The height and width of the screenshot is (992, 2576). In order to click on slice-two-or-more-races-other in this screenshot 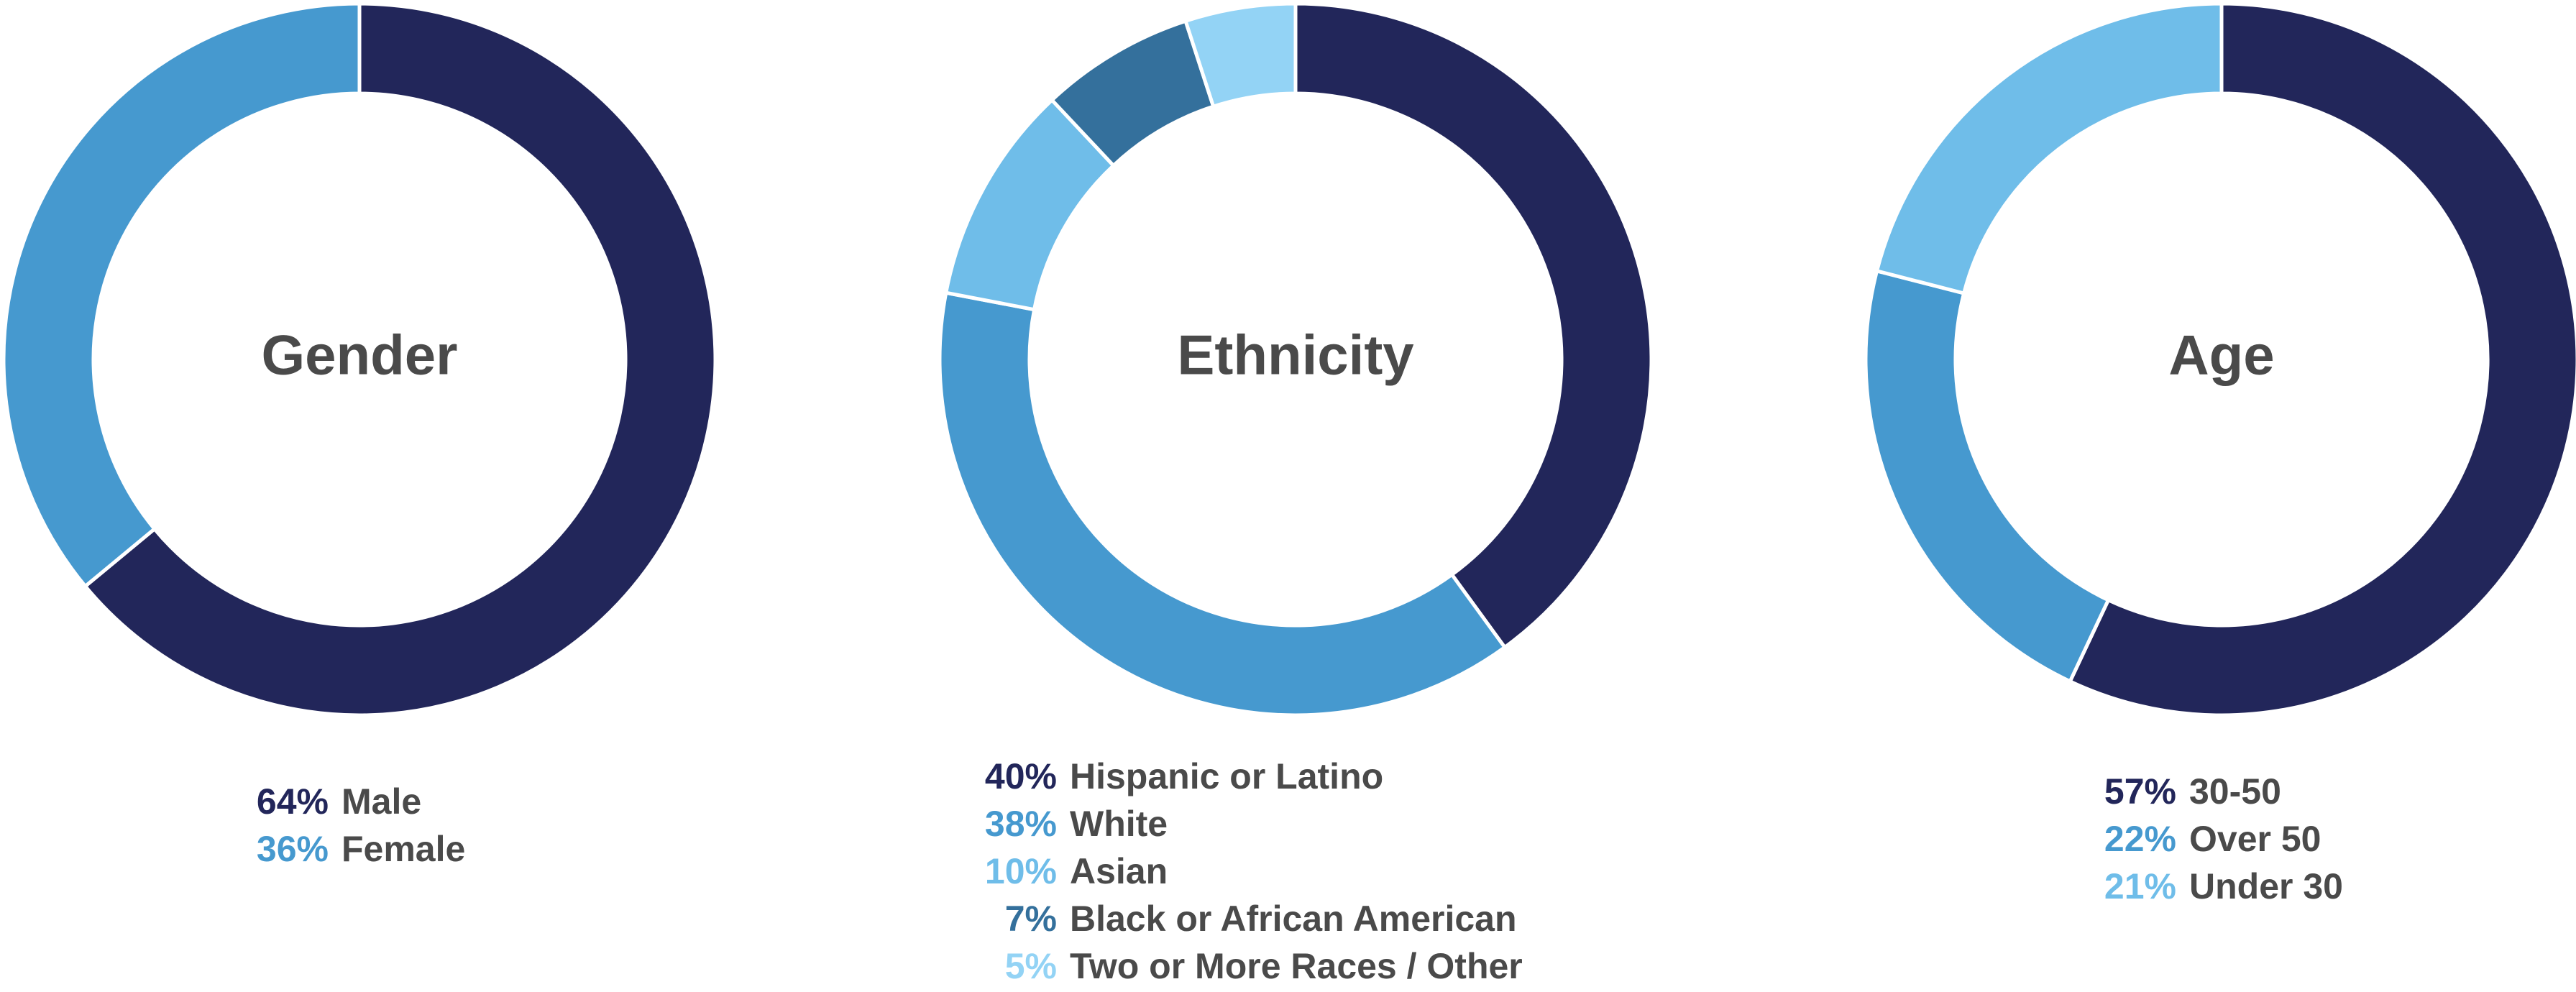, I will do `click(1240, 55)`.